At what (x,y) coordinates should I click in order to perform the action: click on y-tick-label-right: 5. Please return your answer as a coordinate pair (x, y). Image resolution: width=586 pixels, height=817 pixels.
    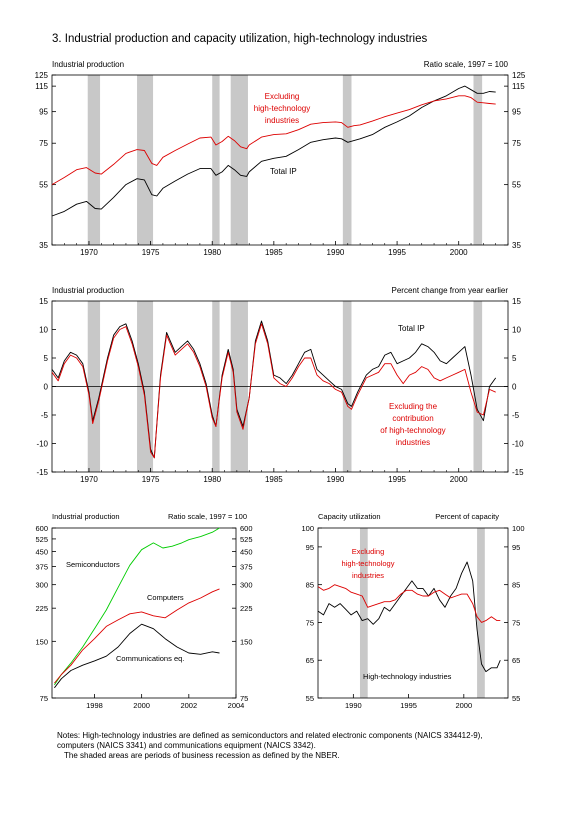
    Looking at the image, I should click on (514, 358).